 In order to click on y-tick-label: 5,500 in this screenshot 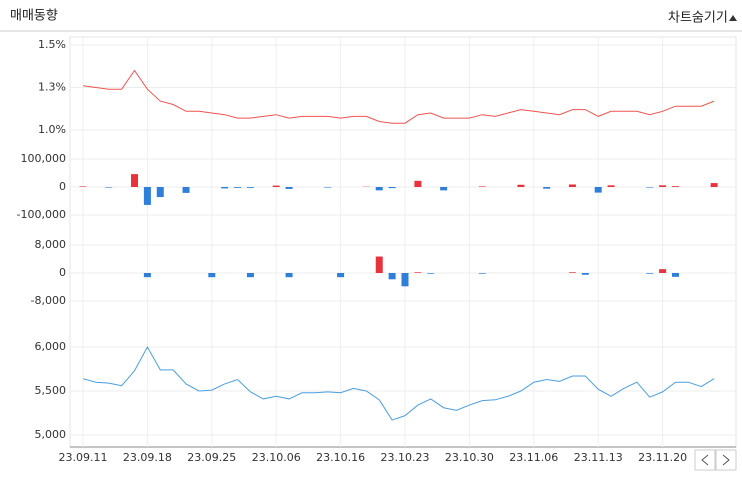, I will do `click(51, 390)`.